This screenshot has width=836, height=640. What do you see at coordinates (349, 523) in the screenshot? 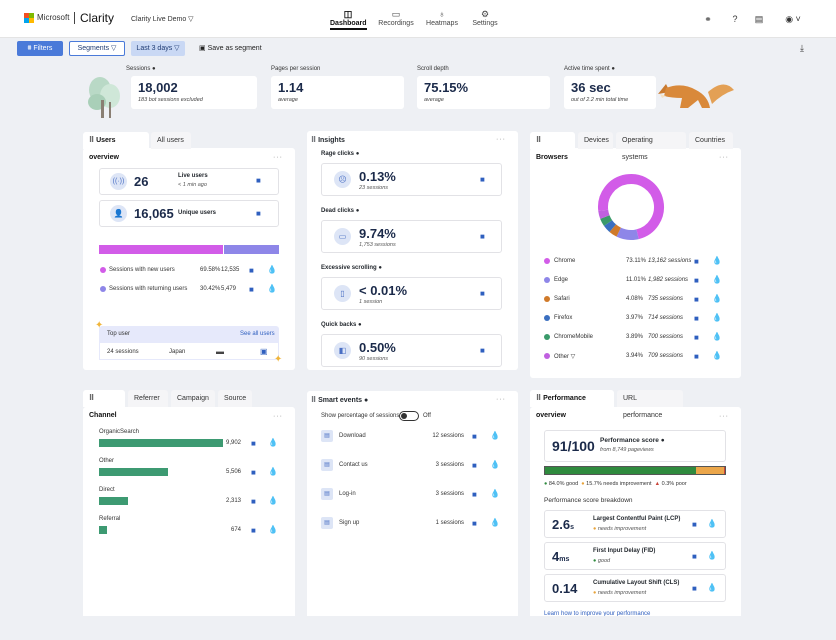
I see `smart-event-name: Sign up` at bounding box center [349, 523].